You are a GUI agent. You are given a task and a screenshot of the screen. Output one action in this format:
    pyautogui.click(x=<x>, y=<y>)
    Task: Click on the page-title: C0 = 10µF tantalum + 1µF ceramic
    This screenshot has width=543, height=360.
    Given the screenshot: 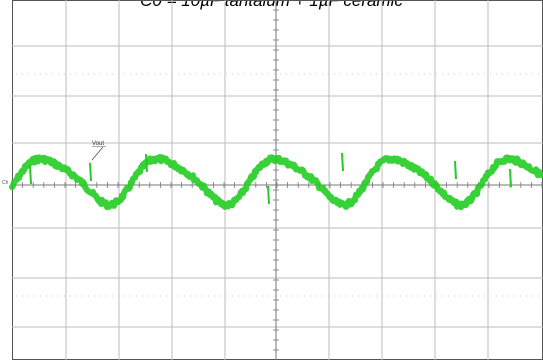 What is the action you would take?
    pyautogui.click(x=271, y=5)
    